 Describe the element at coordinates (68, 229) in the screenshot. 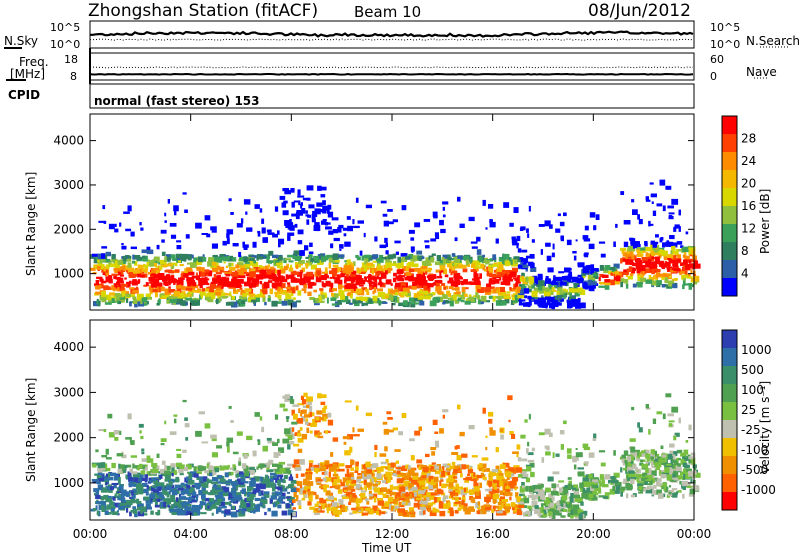

I see `power-ytick-label: 2000` at that location.